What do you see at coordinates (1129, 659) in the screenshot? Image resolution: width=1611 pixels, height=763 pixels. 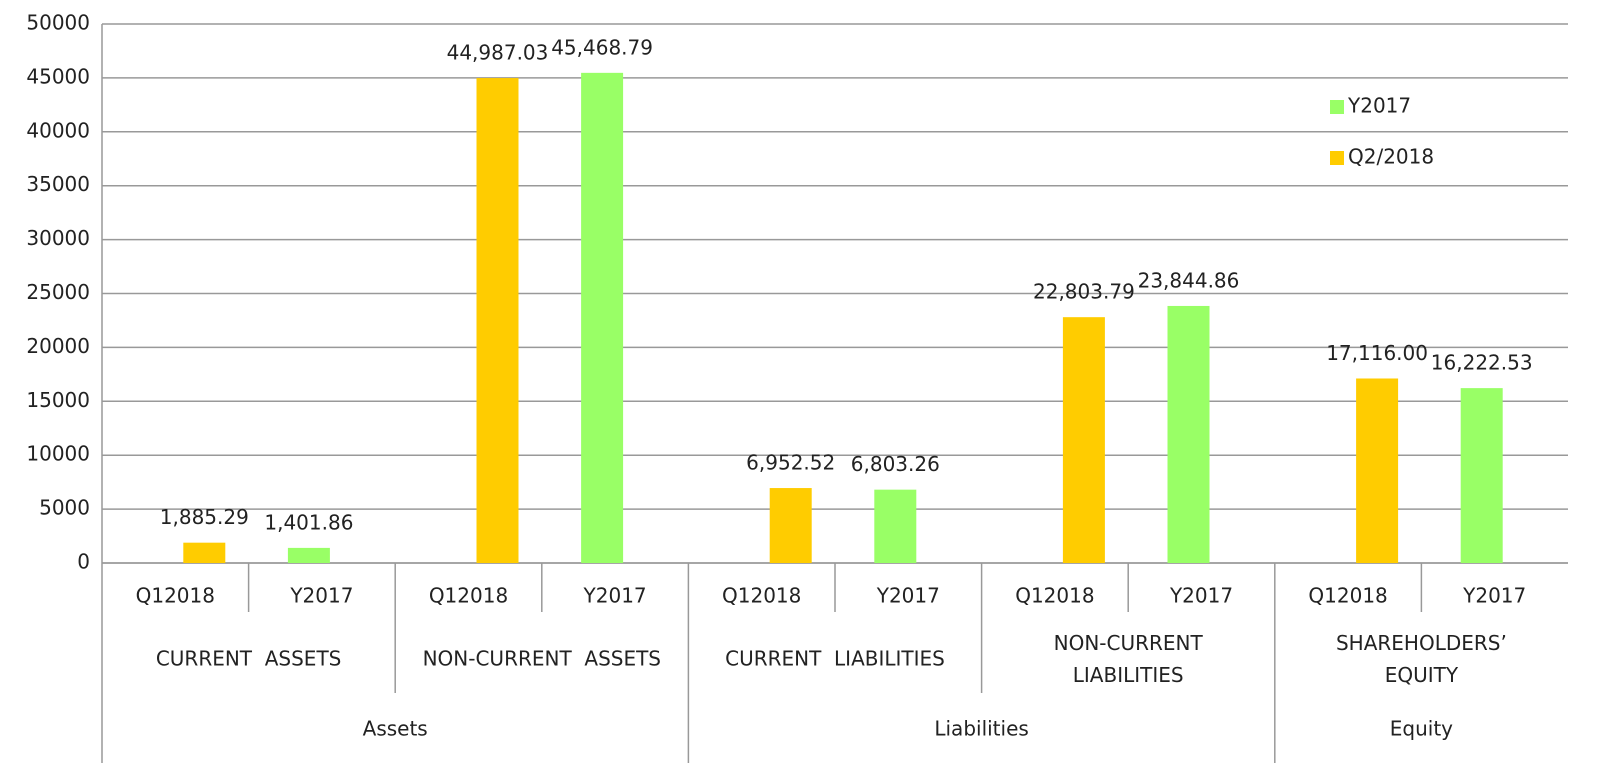 I see `group-label: NON-CURRENT LIABILITIES` at bounding box center [1129, 659].